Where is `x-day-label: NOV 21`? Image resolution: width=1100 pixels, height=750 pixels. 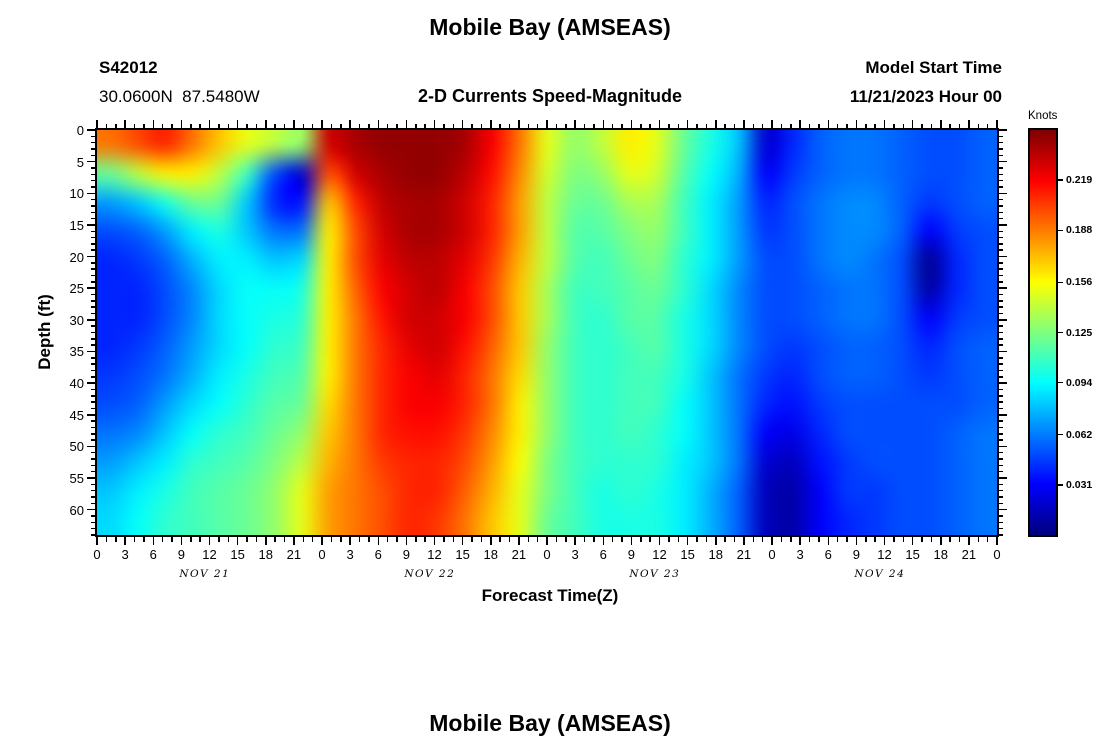 x-day-label: NOV 21 is located at coordinates (205, 574).